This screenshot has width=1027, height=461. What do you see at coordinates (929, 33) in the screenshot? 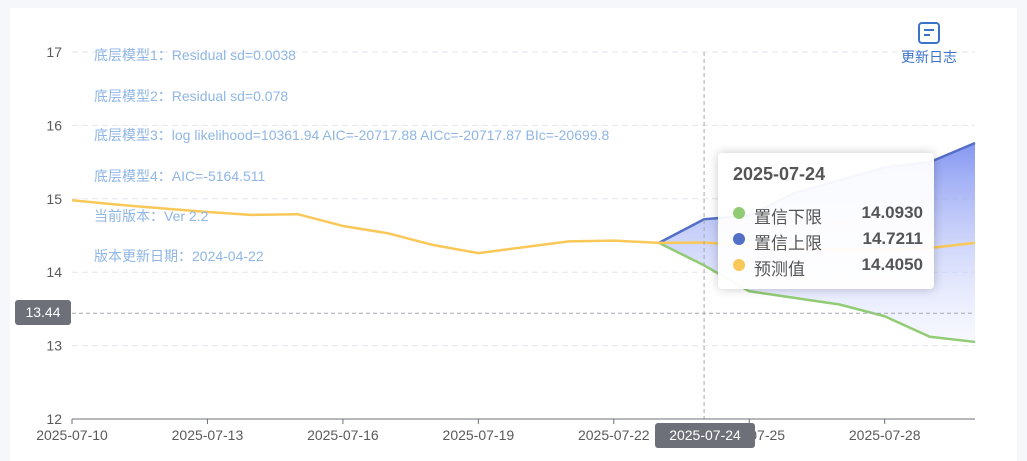
I see `document-icon` at bounding box center [929, 33].